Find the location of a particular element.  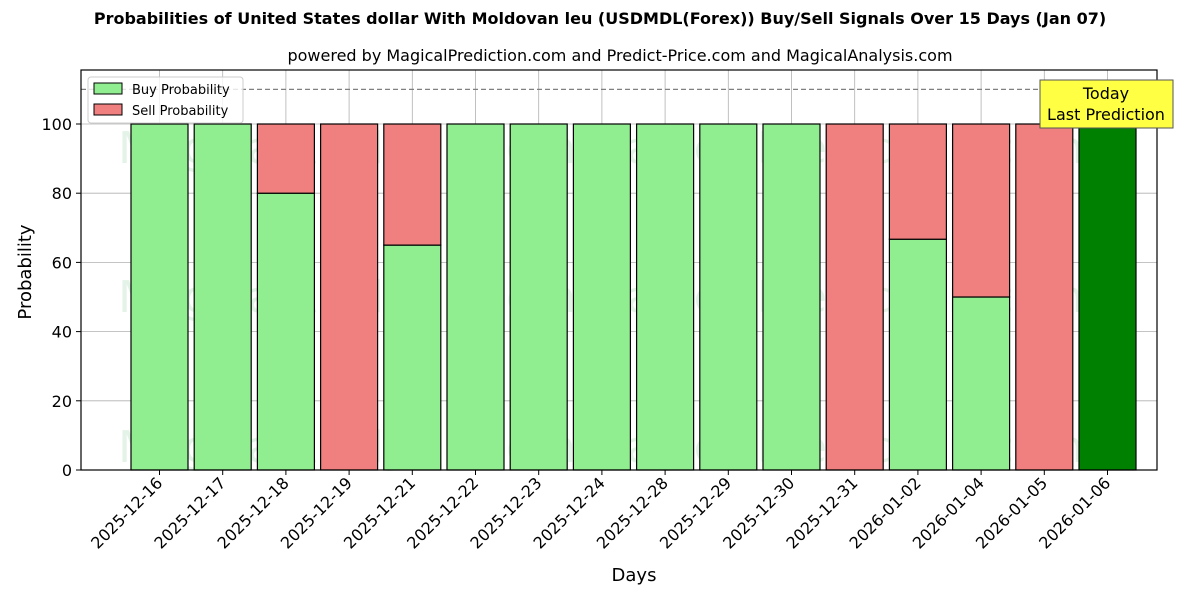

today-annotation: Today Last Prediction is located at coordinates (1106, 104).